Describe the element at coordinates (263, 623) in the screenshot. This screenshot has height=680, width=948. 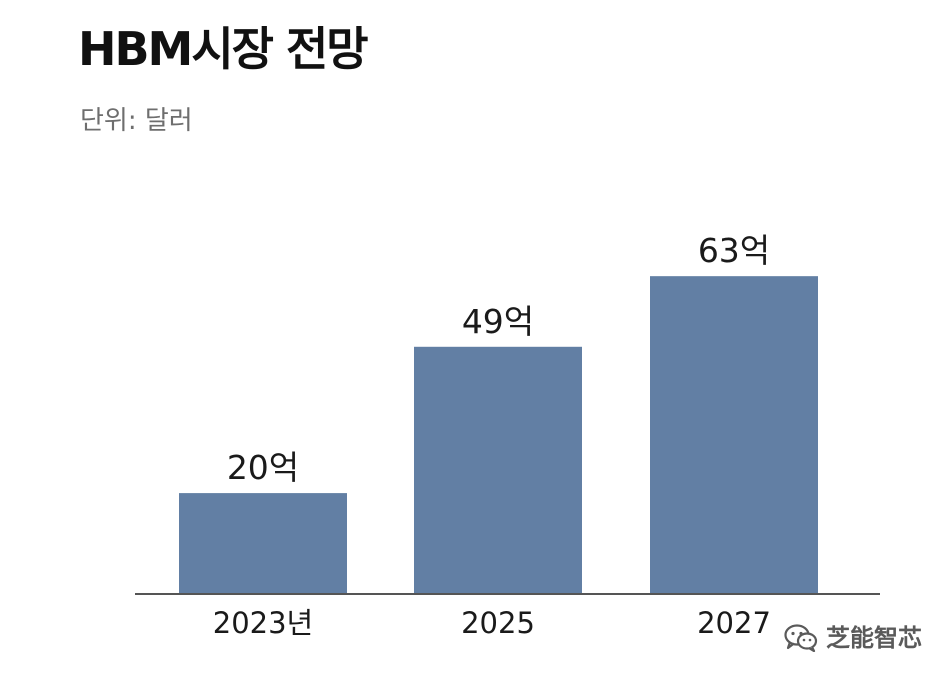
I see `x-tick-label-1: 2023년` at that location.